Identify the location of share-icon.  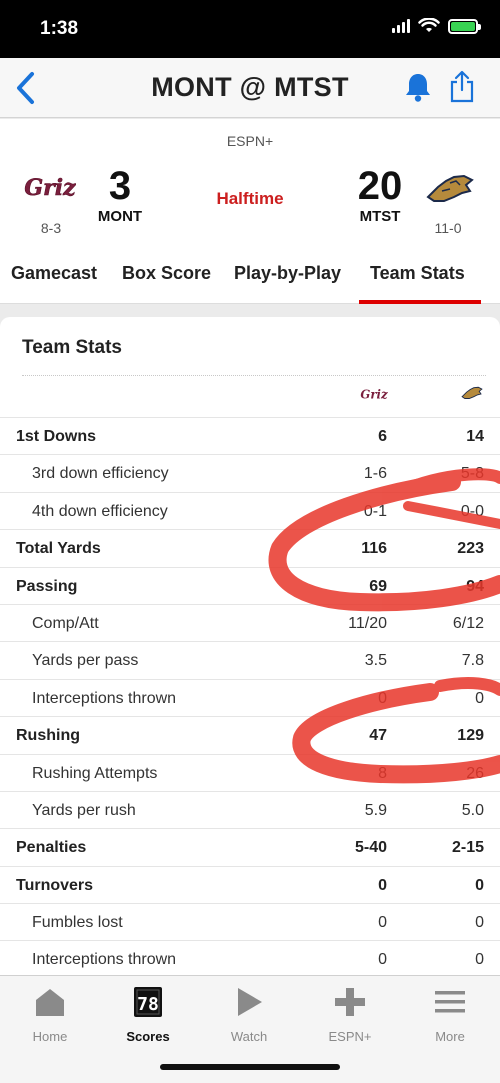
(462, 87).